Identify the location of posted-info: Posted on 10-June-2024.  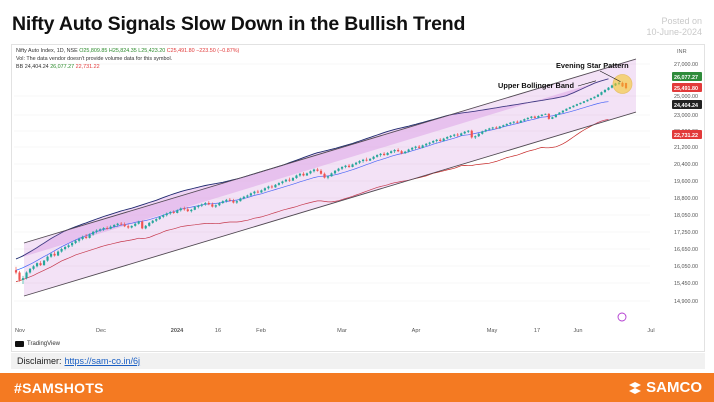
(674, 27).